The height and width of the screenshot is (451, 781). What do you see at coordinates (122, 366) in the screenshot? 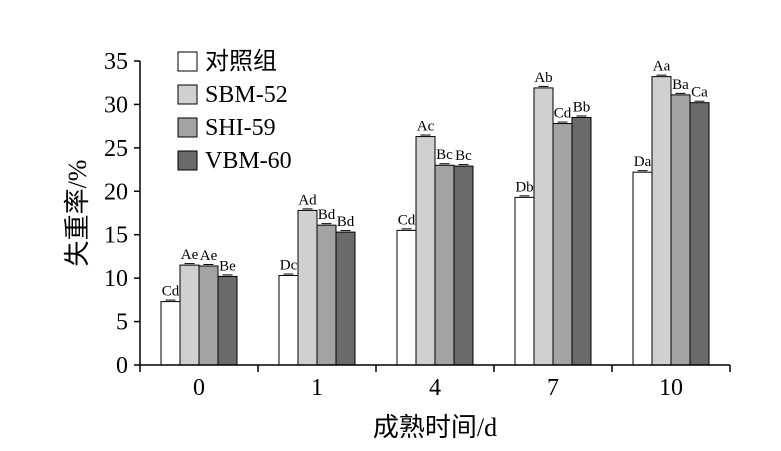
I see `y-tick-label: 0` at bounding box center [122, 366].